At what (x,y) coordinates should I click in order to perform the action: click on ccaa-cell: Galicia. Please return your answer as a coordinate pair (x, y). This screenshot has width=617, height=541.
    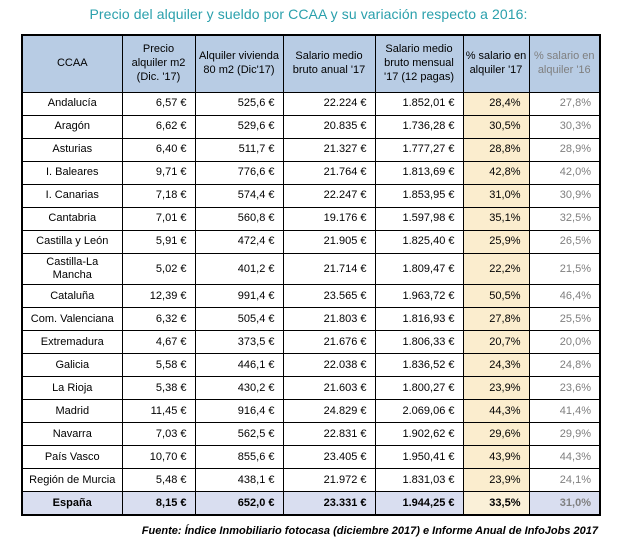
    Looking at the image, I should click on (72, 365).